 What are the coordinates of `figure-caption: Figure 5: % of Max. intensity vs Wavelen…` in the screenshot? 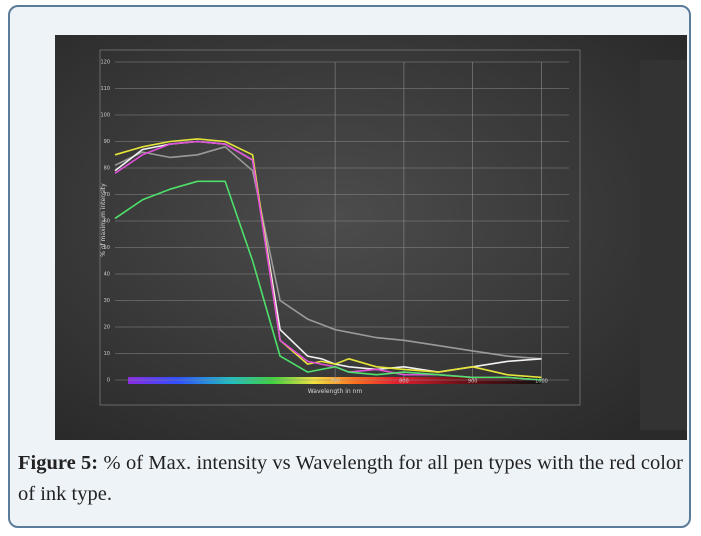 It's located at (350, 479).